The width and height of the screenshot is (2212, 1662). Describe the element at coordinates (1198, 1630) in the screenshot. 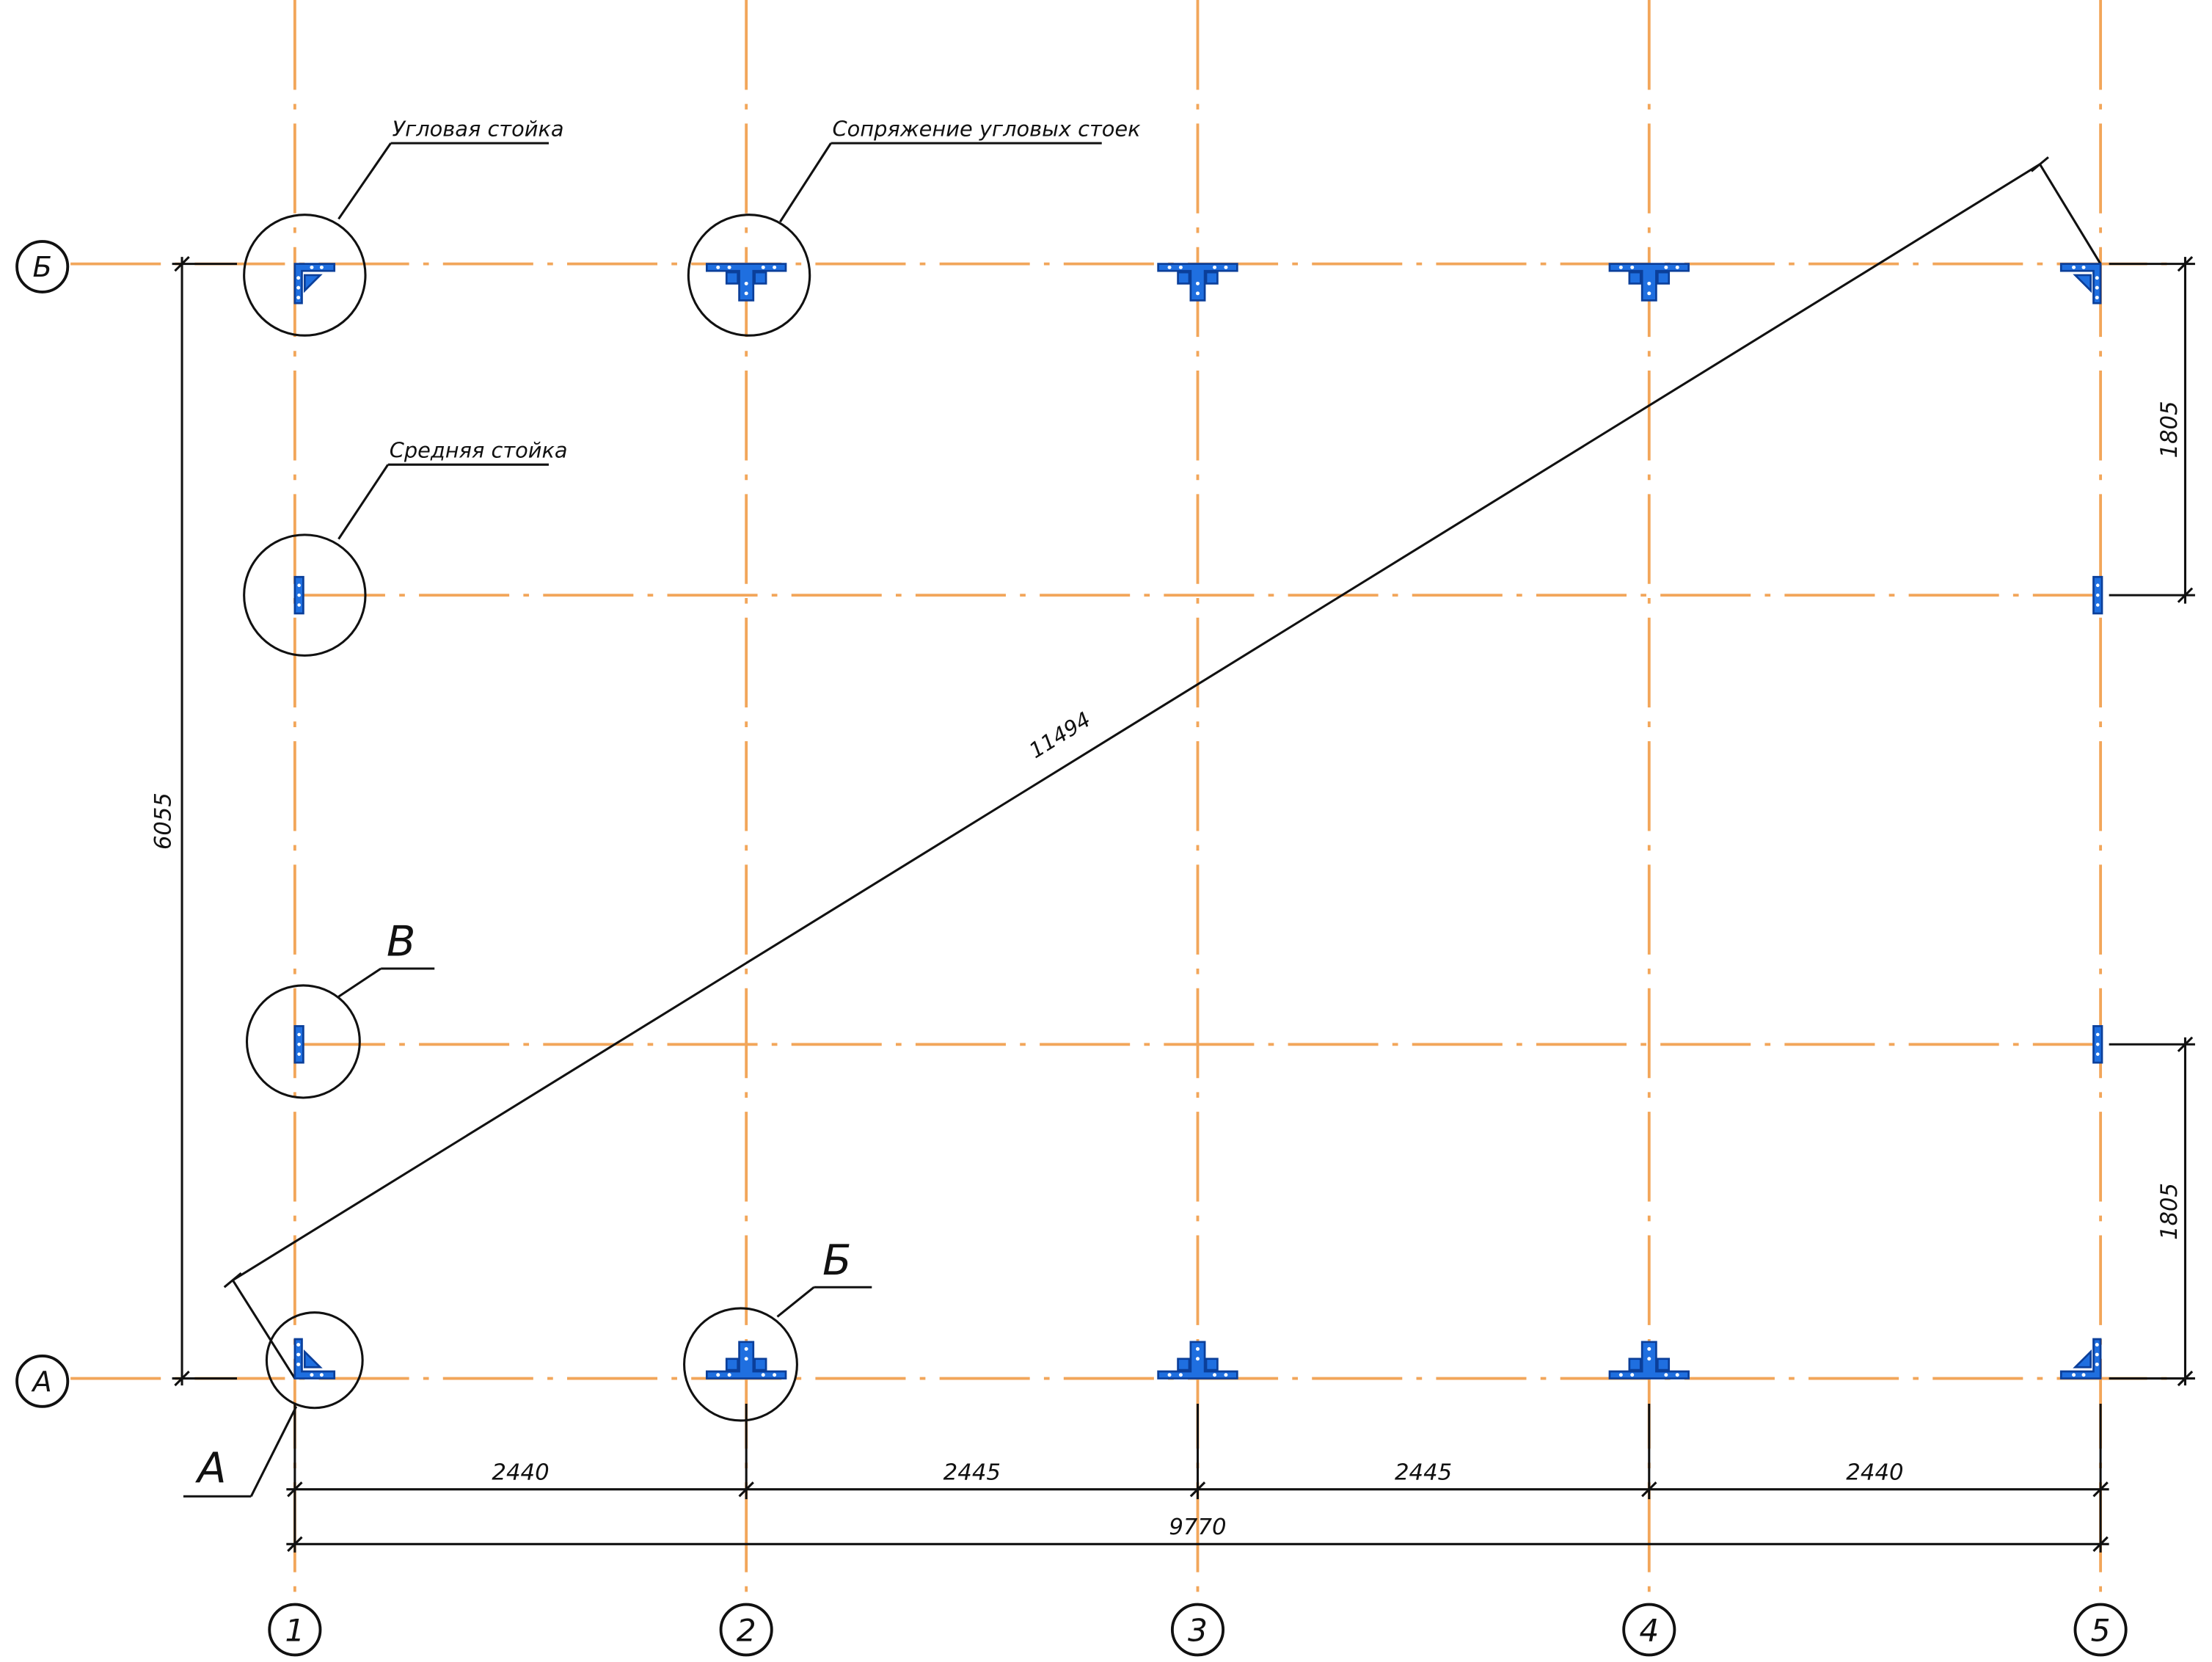

I see `column-label-3: 3` at that location.